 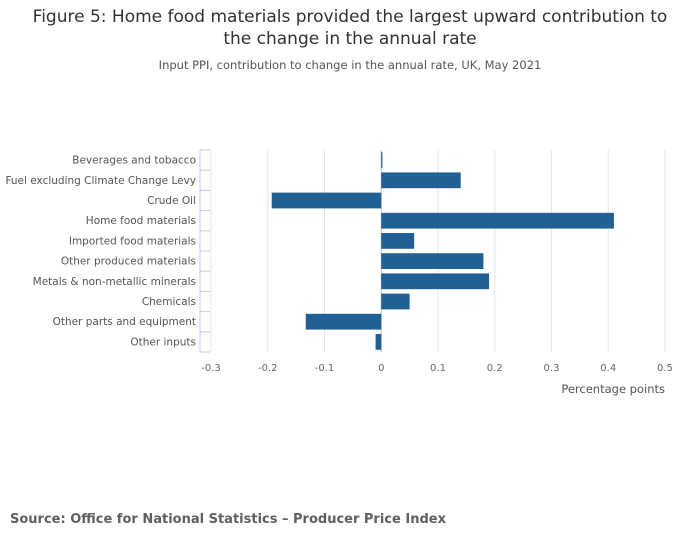 I want to click on x-tick-label: 0.3, so click(x=552, y=368).